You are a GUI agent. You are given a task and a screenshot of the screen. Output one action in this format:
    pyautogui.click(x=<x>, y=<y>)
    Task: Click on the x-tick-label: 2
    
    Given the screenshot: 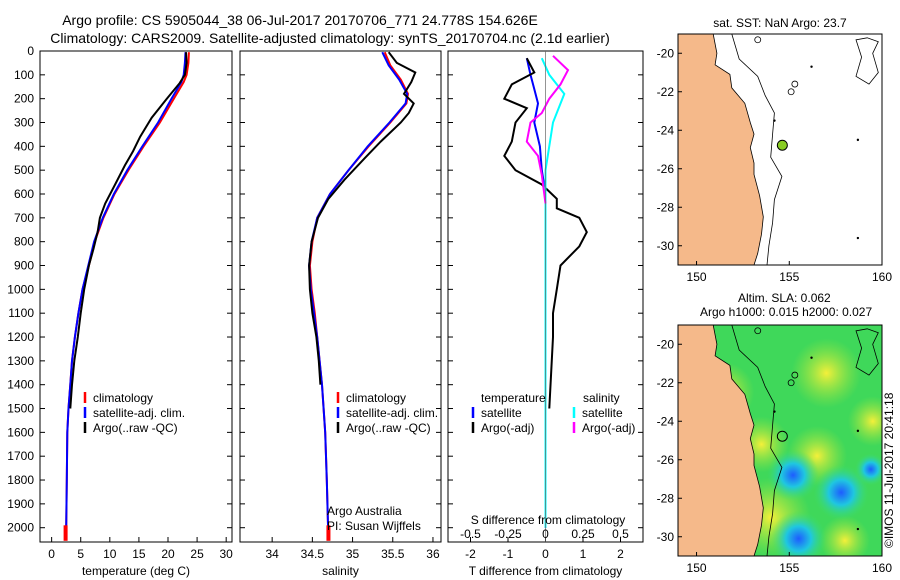 What is the action you would take?
    pyautogui.click(x=620, y=554)
    